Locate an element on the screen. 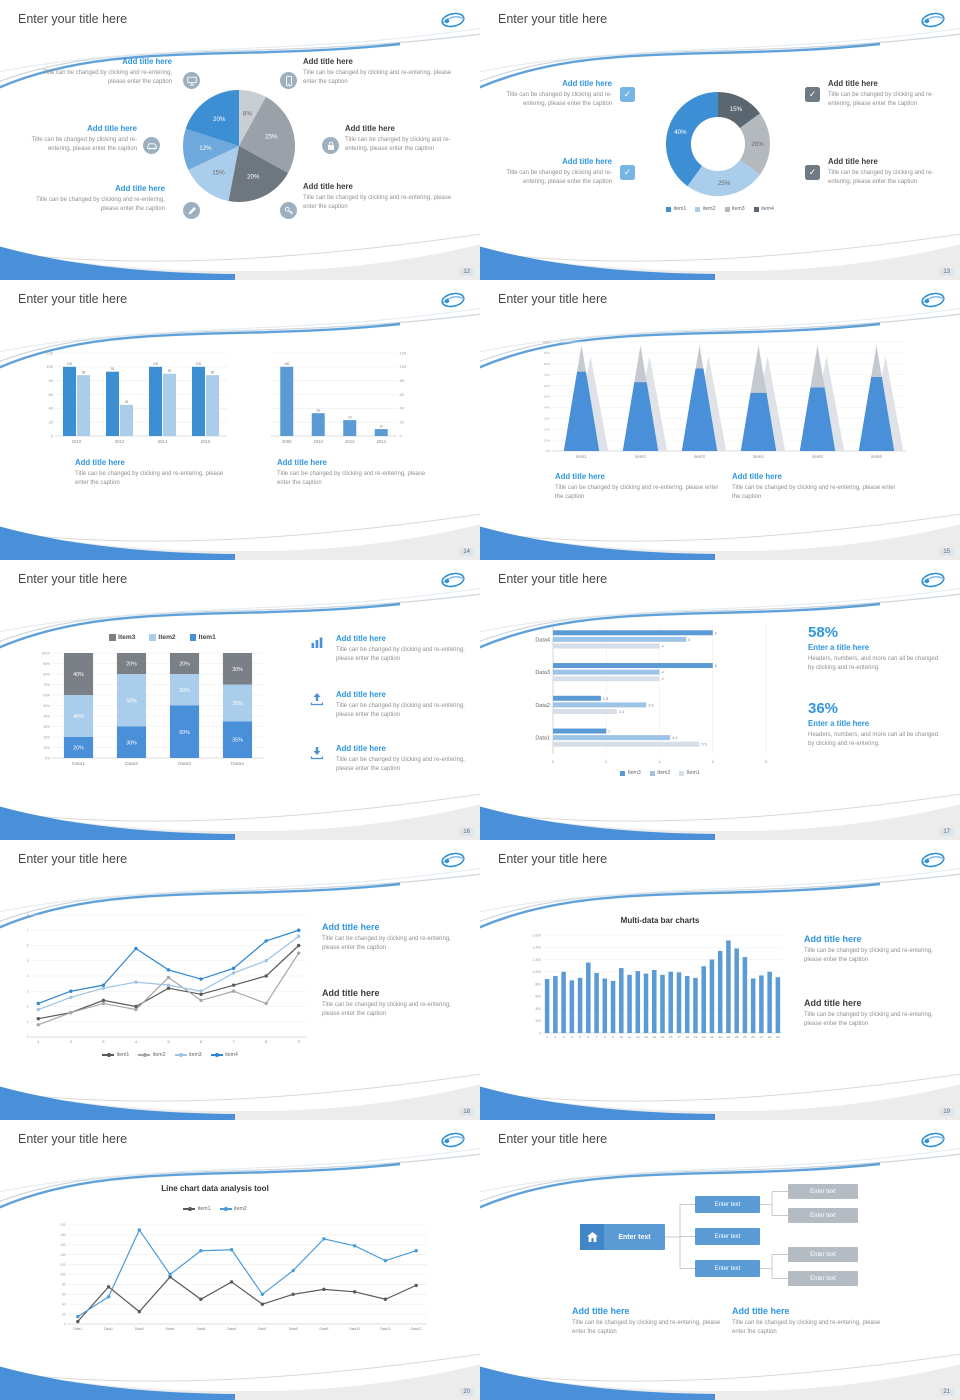  svg-text: 60% is located at coordinates (547, 386).